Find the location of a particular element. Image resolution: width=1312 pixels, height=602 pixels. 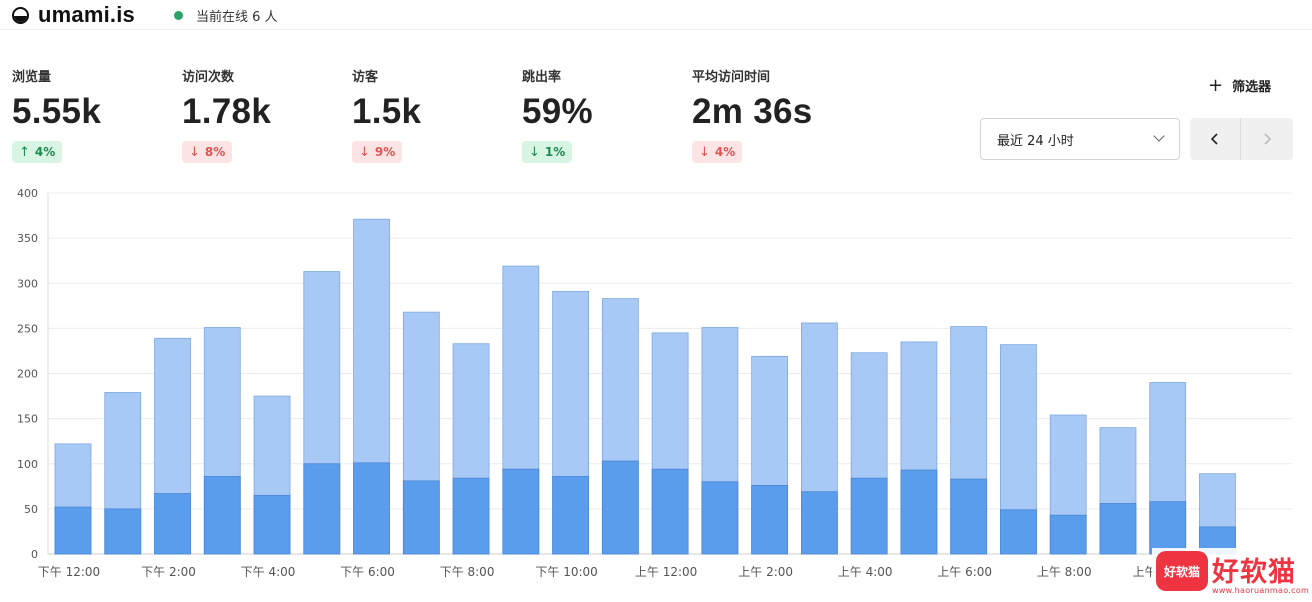

umami-logo-icon is located at coordinates (20, 15).